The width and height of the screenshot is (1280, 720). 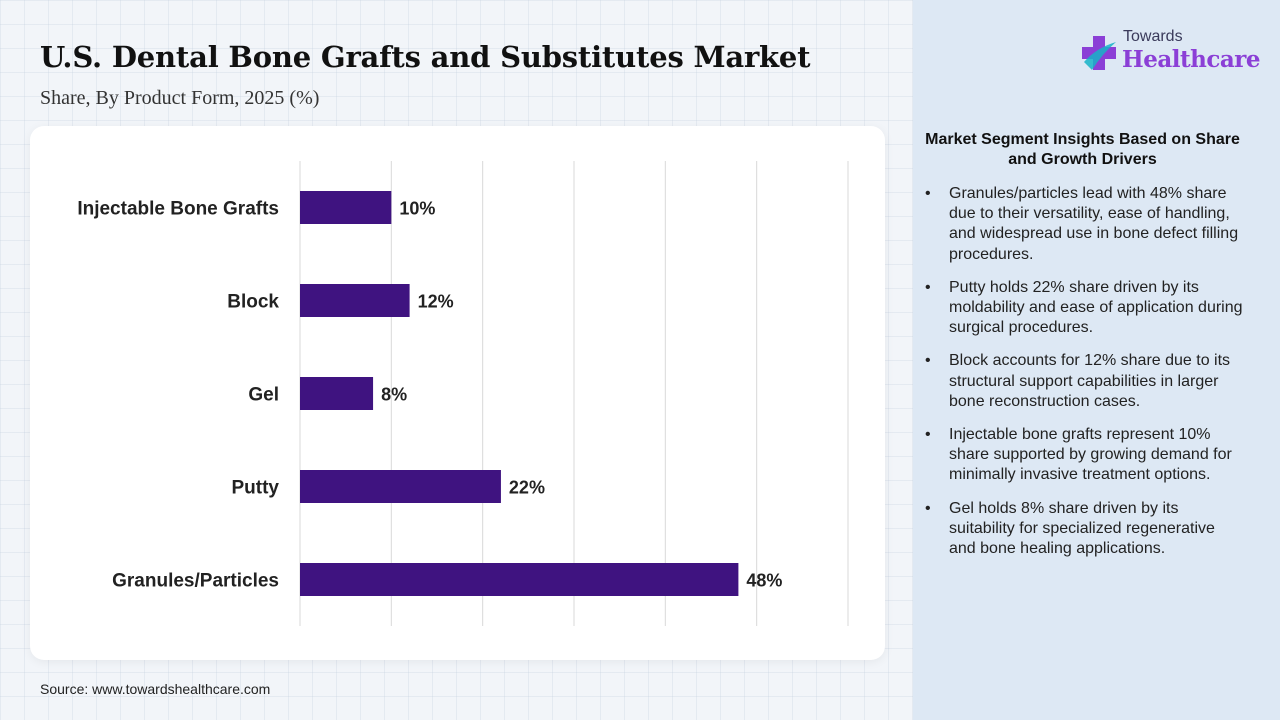 What do you see at coordinates (263, 395) in the screenshot?
I see `category-label: Gel` at bounding box center [263, 395].